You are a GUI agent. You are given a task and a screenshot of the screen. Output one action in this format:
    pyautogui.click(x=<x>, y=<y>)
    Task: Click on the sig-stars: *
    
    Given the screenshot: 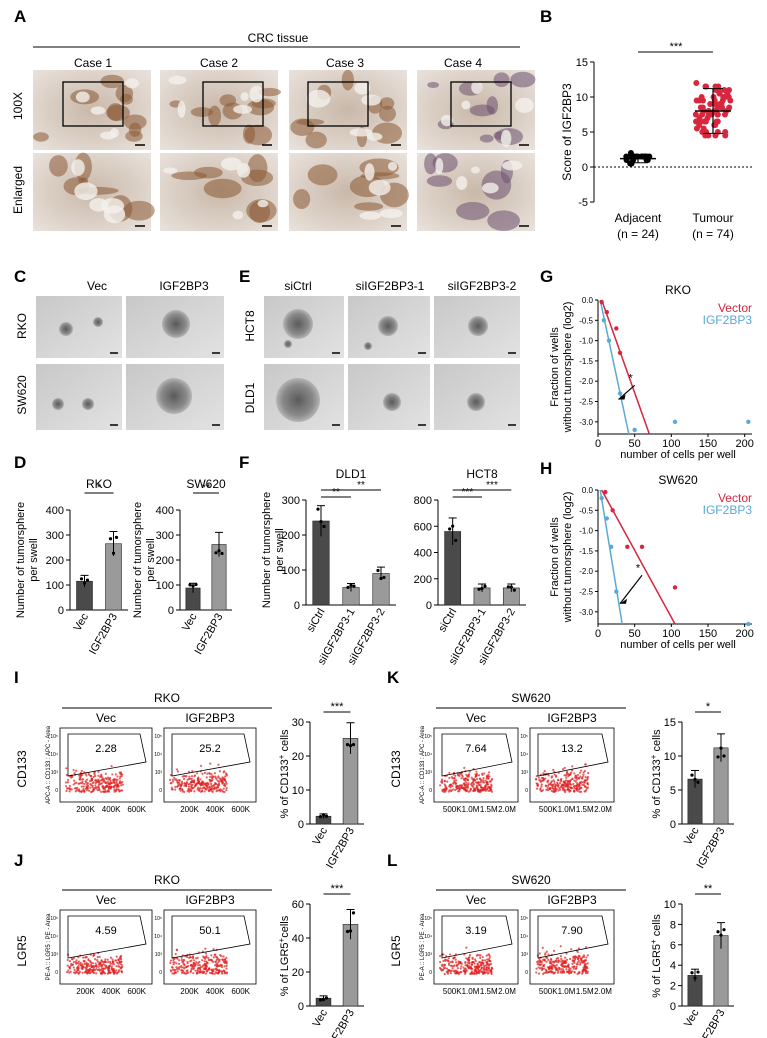 What is the action you would take?
    pyautogui.click(x=99, y=488)
    